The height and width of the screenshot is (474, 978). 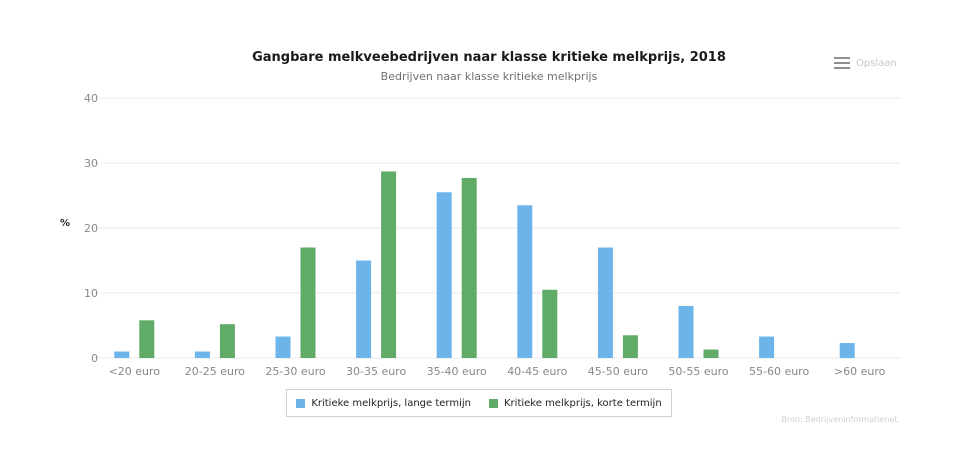 What do you see at coordinates (376, 371) in the screenshot?
I see `x-tick-label: 30-35 euro` at bounding box center [376, 371].